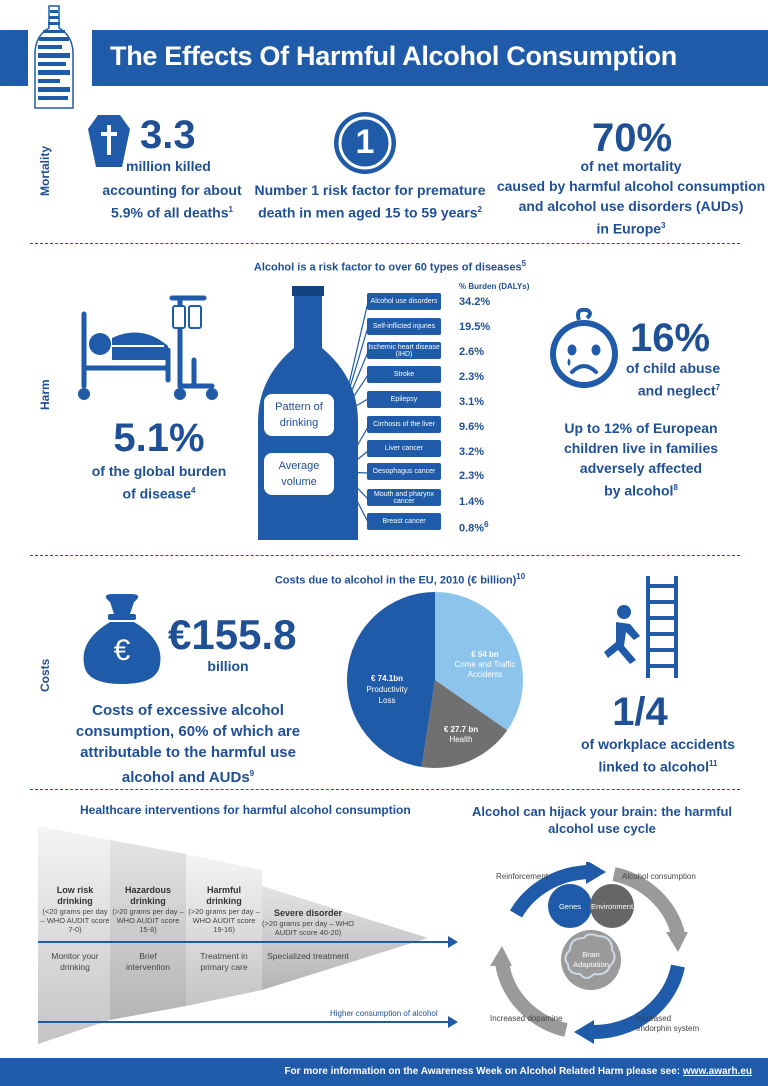  Describe the element at coordinates (474, 527) in the screenshot. I see `disease-value: 0.8%6` at that location.